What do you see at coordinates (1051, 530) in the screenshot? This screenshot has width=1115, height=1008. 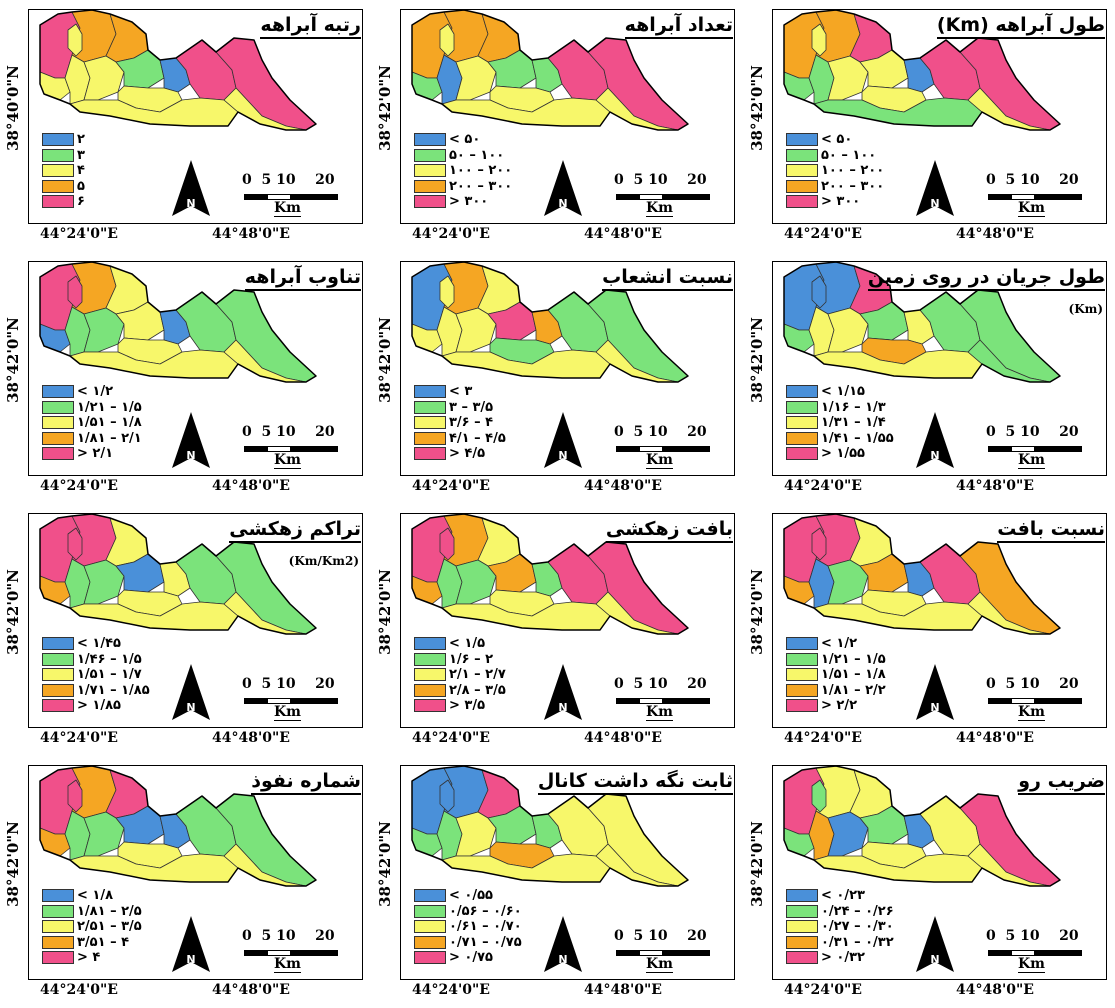 I see `map-title: نسبت بافت` at bounding box center [1051, 530].